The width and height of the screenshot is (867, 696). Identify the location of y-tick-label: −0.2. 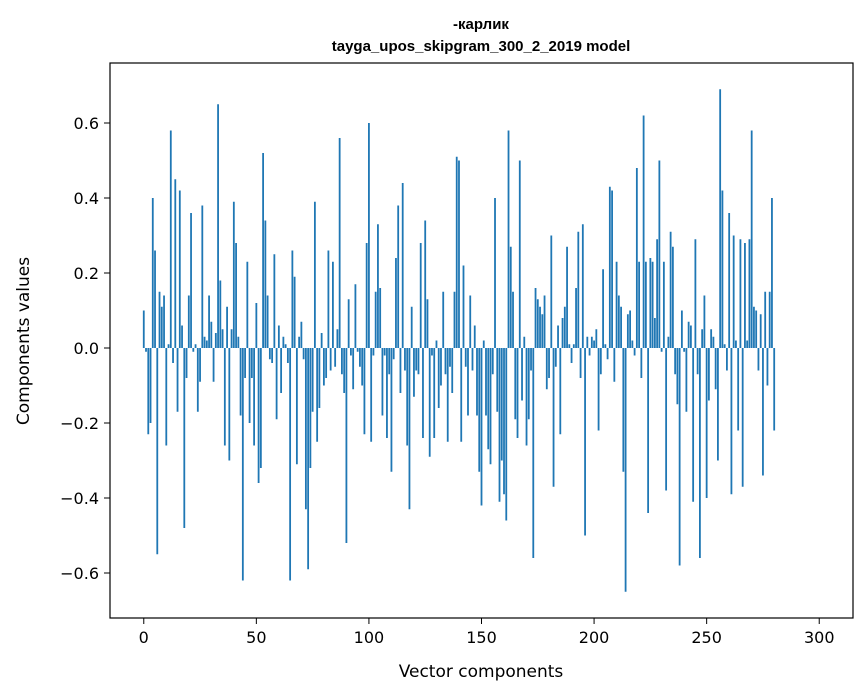
(79, 423).